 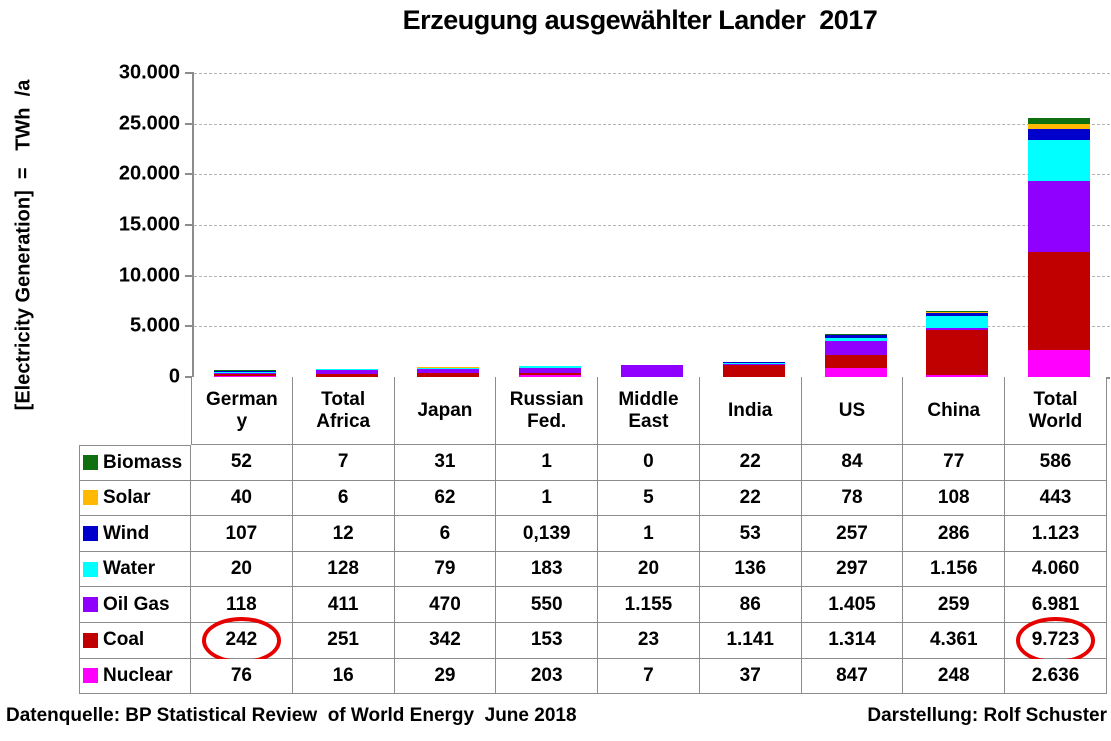 I want to click on legend-row-water: Water, so click(x=135, y=569).